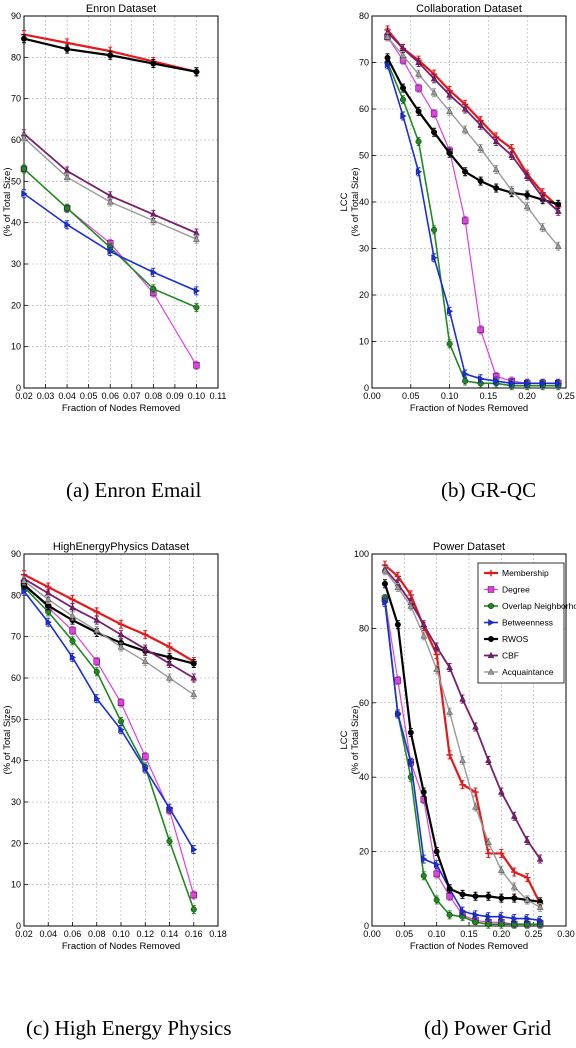  I want to click on x-tick-label: 0.15, so click(489, 396).